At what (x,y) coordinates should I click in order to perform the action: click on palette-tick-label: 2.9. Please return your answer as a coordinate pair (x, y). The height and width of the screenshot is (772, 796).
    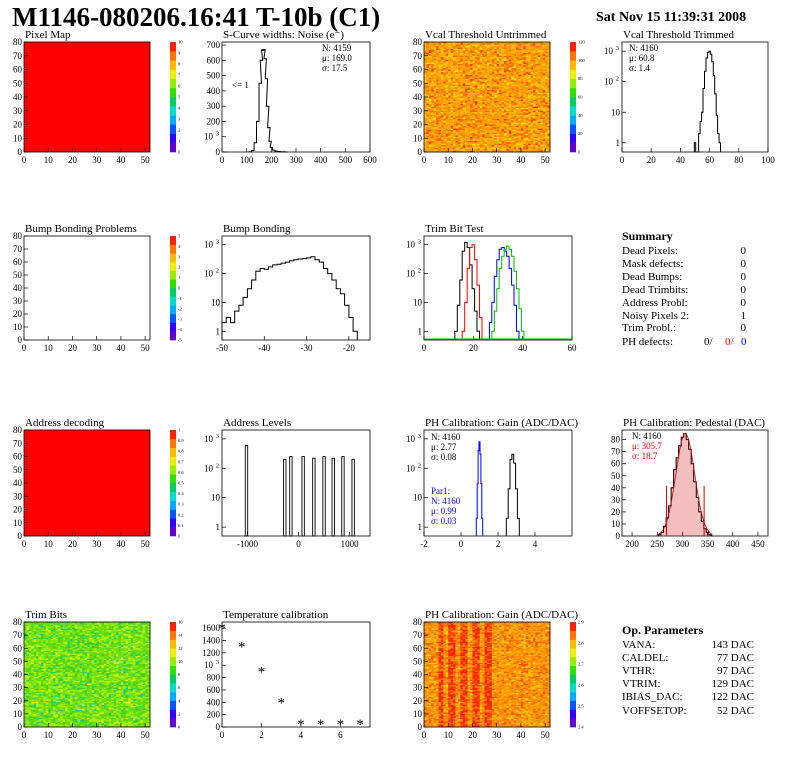
    Looking at the image, I should click on (581, 622).